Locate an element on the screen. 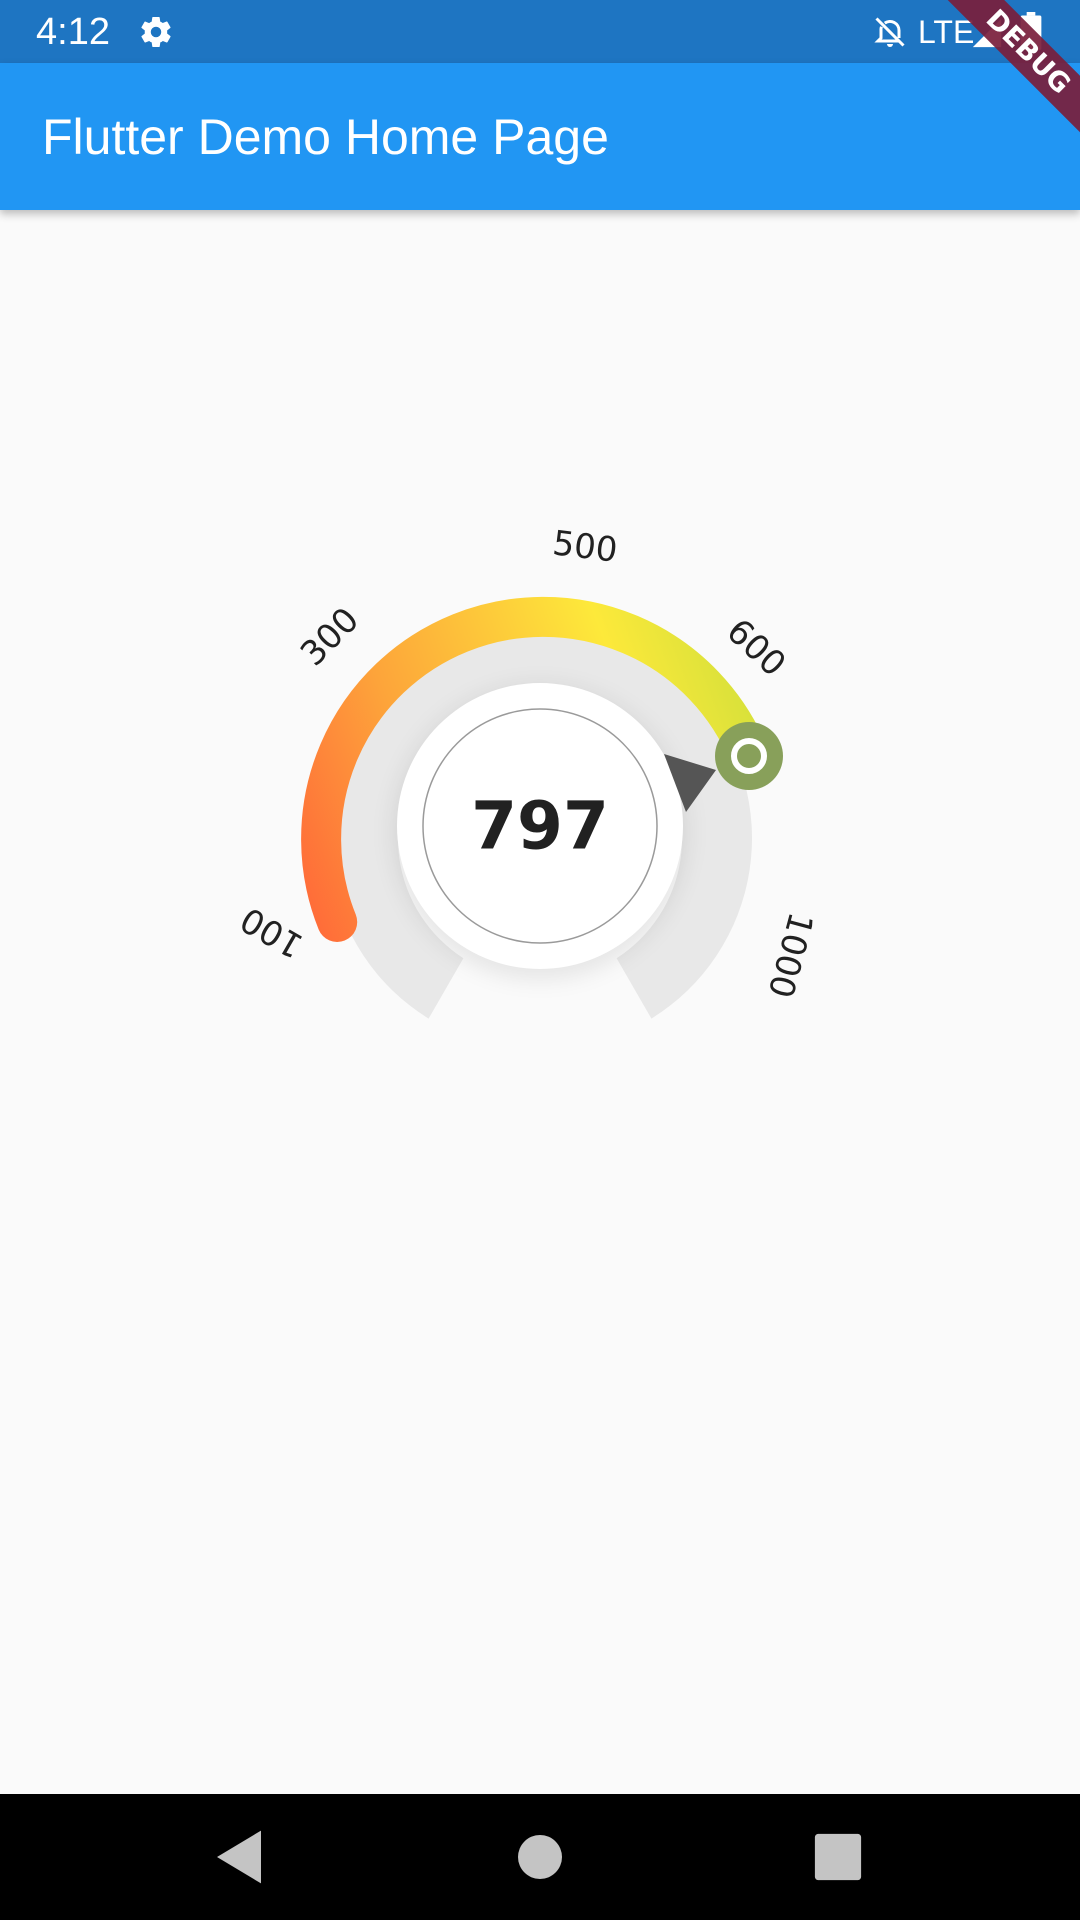 The width and height of the screenshot is (1080, 1920). gauge-inner-disc is located at coordinates (540, 826).